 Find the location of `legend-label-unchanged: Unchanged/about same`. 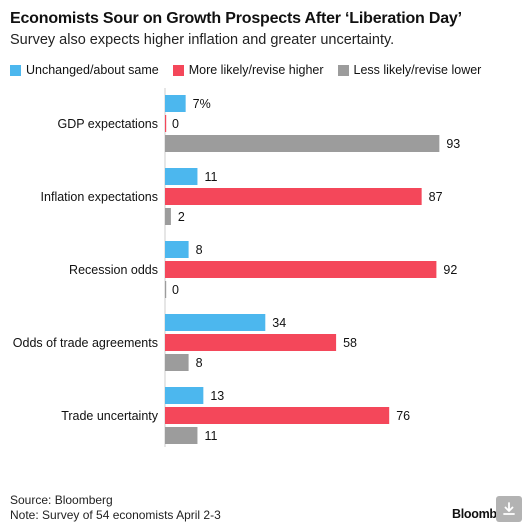

legend-label-unchanged: Unchanged/about same is located at coordinates (92, 70).